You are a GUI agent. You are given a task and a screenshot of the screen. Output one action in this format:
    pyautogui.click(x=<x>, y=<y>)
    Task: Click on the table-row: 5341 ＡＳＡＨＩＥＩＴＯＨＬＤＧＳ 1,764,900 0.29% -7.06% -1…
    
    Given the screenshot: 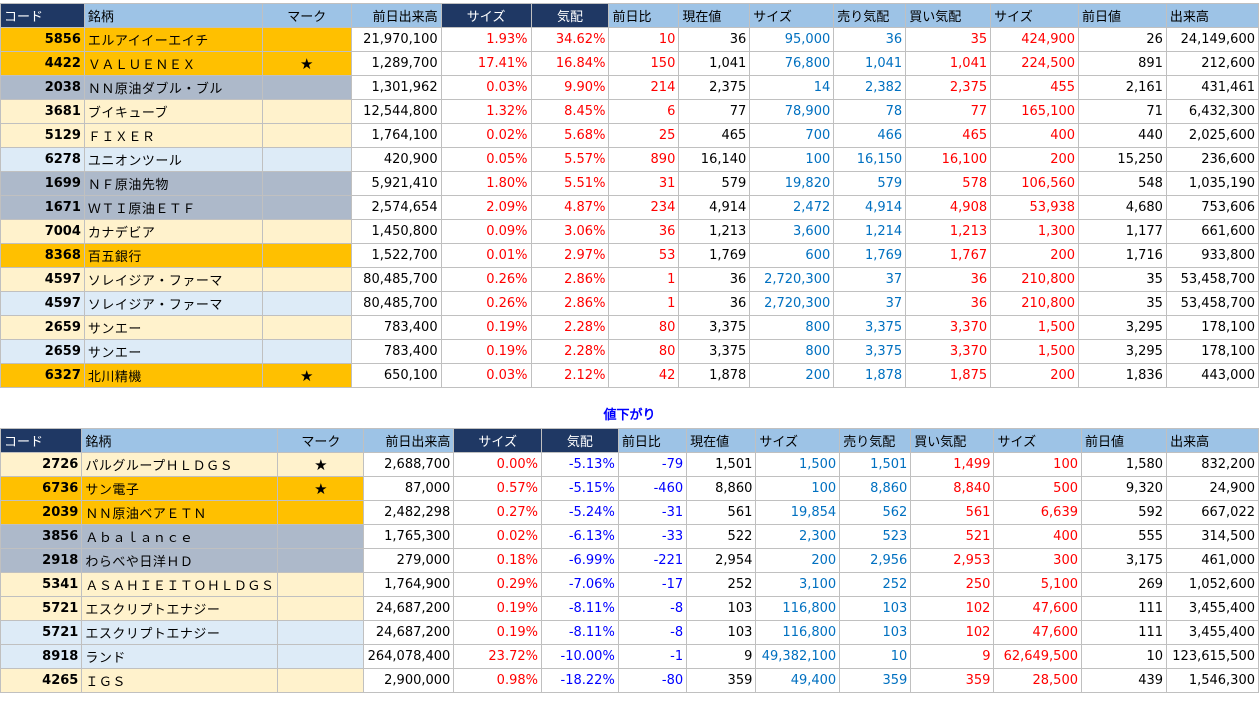 What is the action you would take?
    pyautogui.click(x=629, y=584)
    